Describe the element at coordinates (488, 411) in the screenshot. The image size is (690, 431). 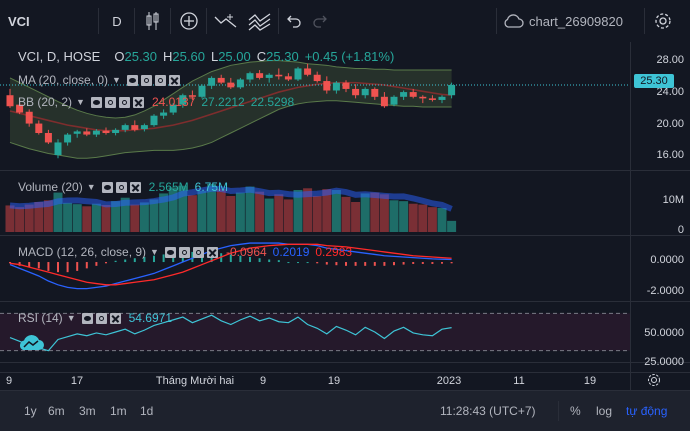
I see `timezone-clock: 11:28:43 (UTC+7)` at that location.